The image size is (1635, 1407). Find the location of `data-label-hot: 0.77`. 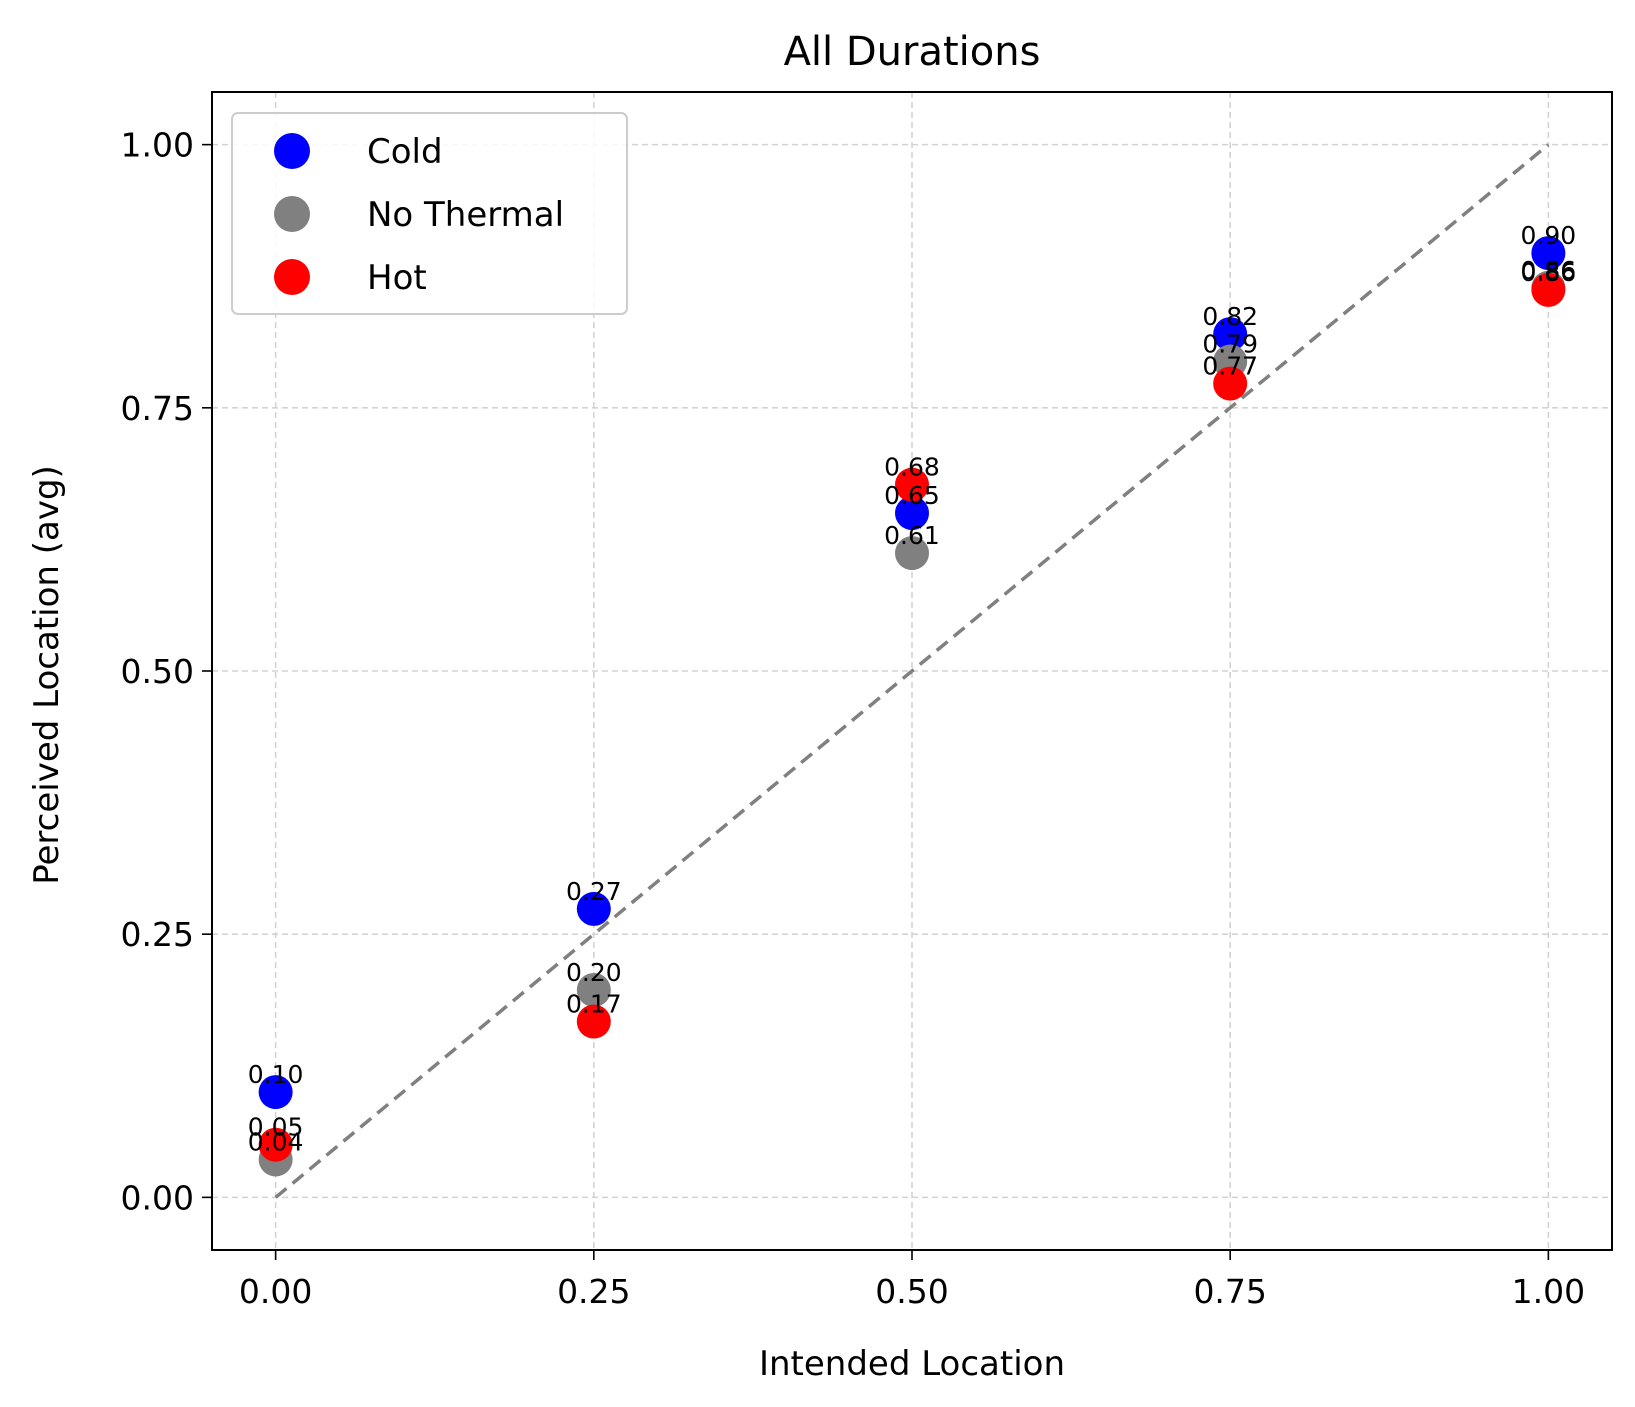

data-label-hot: 0.77 is located at coordinates (1230, 366).